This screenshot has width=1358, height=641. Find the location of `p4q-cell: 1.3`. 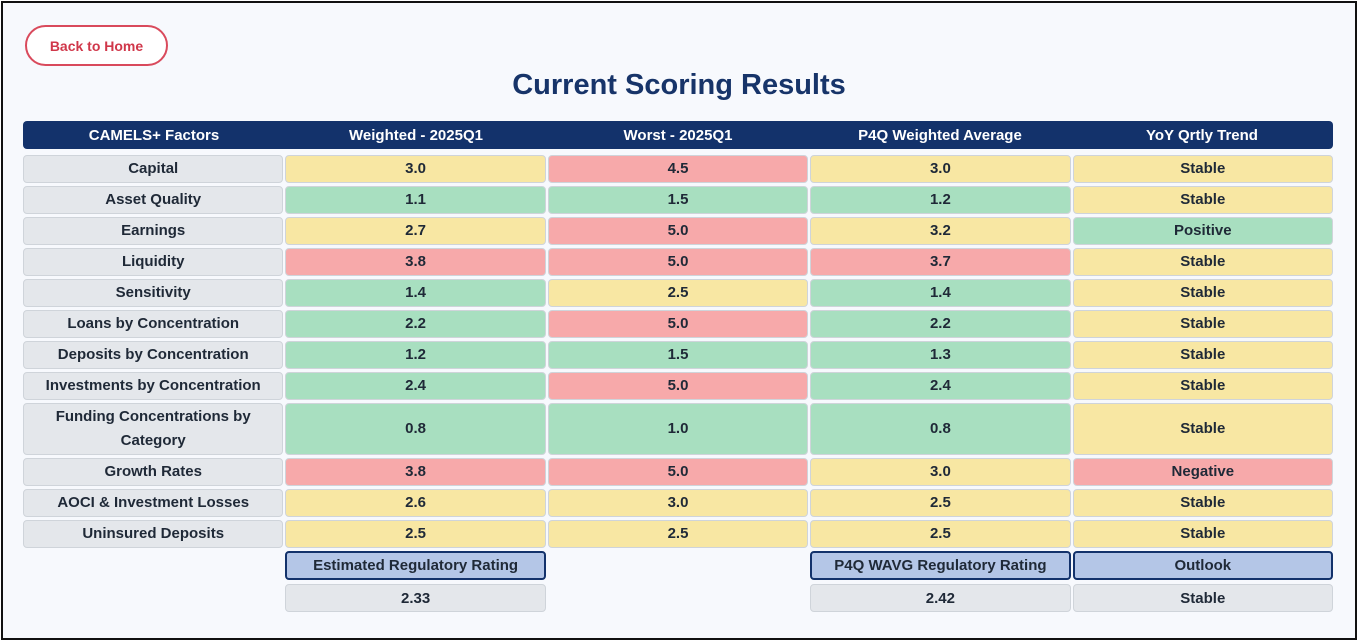

p4q-cell: 1.3 is located at coordinates (940, 355).